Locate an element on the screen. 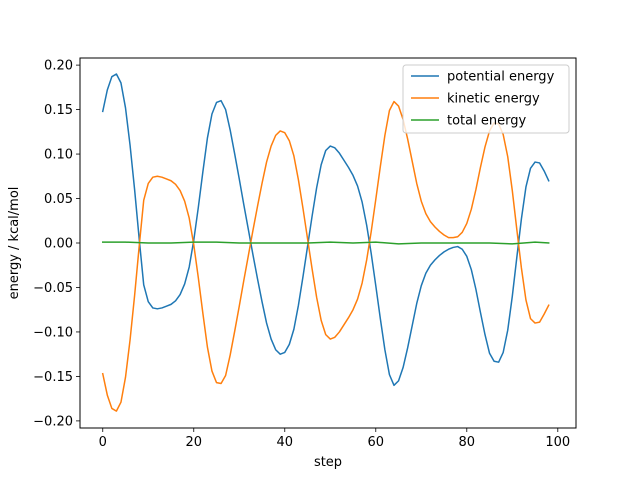 Image resolution: width=640 pixels, height=480 pixels. y-axis-label: energy / kcal/mol is located at coordinates (14, 243).